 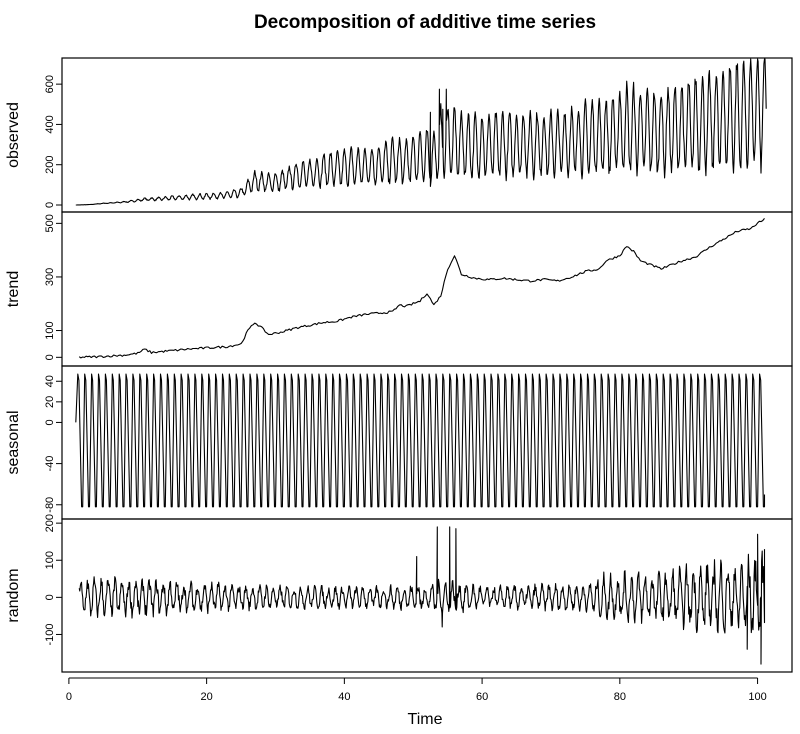 I want to click on y-axis-label: seasonal, so click(x=13, y=442).